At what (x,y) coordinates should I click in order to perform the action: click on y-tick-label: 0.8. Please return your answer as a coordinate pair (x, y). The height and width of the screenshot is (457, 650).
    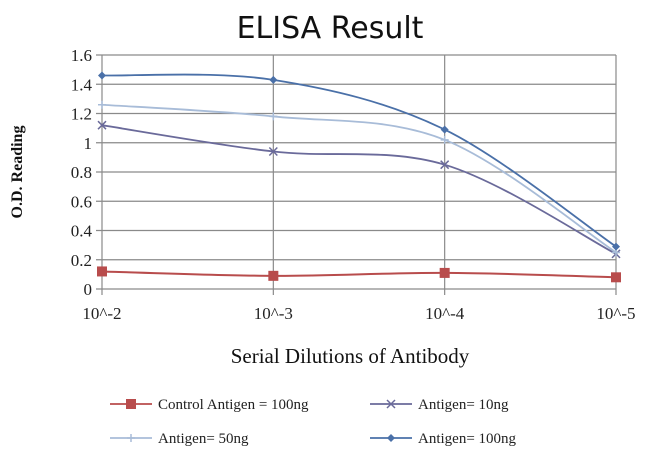
    Looking at the image, I should click on (81, 172).